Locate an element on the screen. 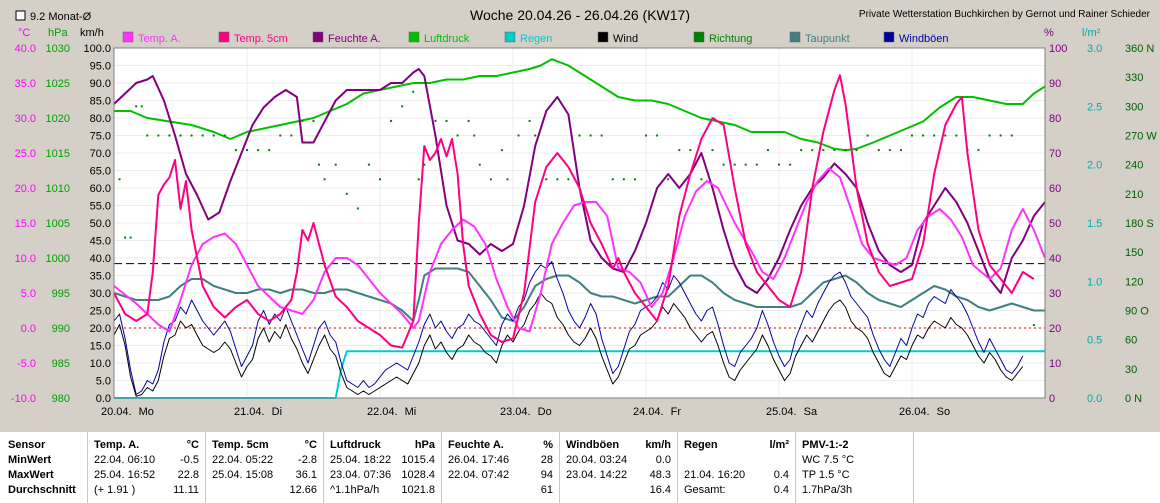 The width and height of the screenshot is (1160, 503). x-tick-date: 20.04. Mo is located at coordinates (127, 412).